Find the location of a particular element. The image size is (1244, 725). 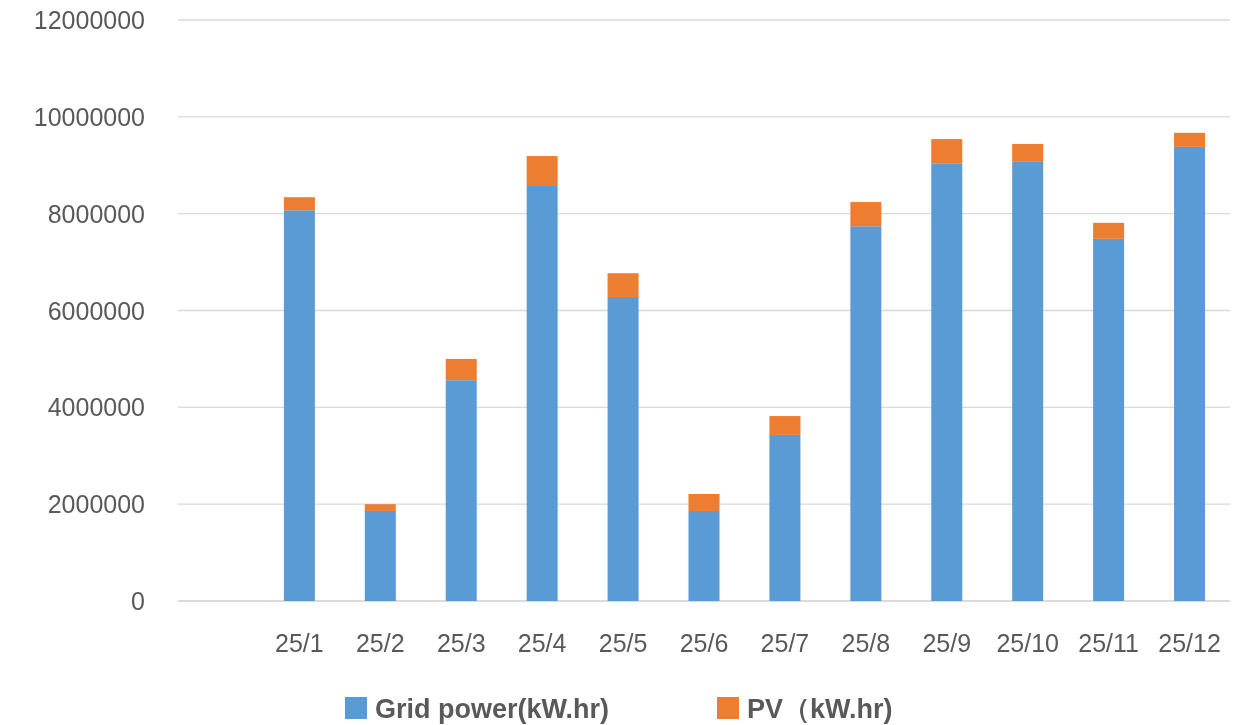

x-tick-label: 25/8 is located at coordinates (866, 643).